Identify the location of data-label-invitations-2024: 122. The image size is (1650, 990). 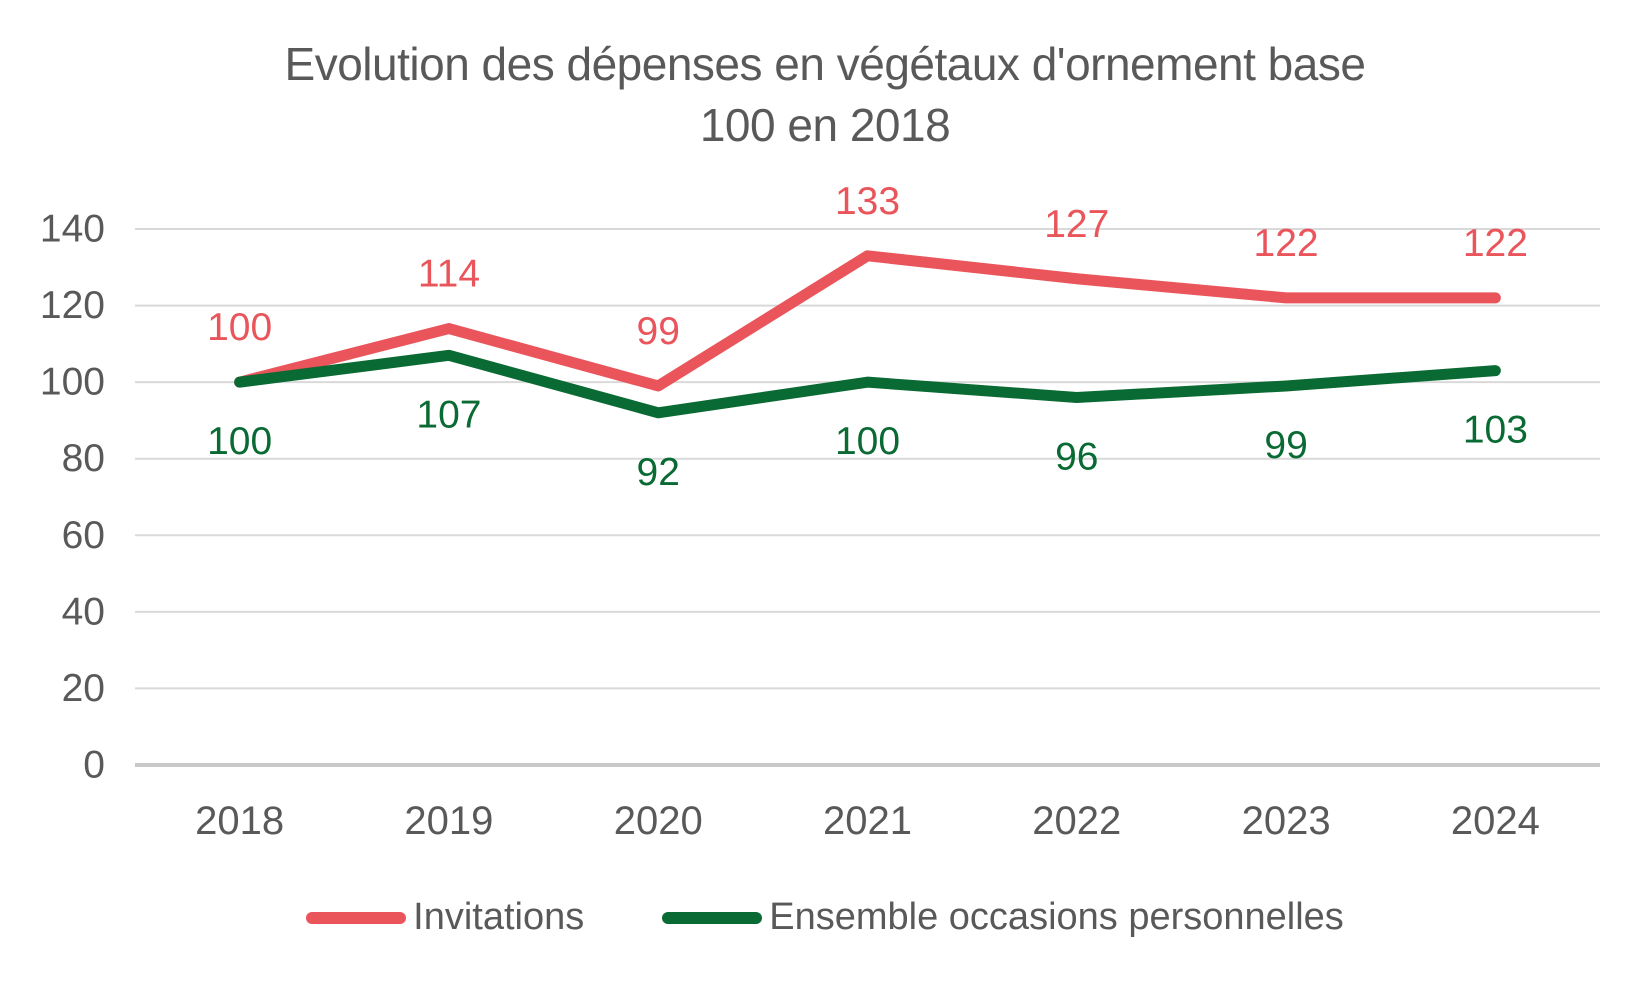
(1495, 243).